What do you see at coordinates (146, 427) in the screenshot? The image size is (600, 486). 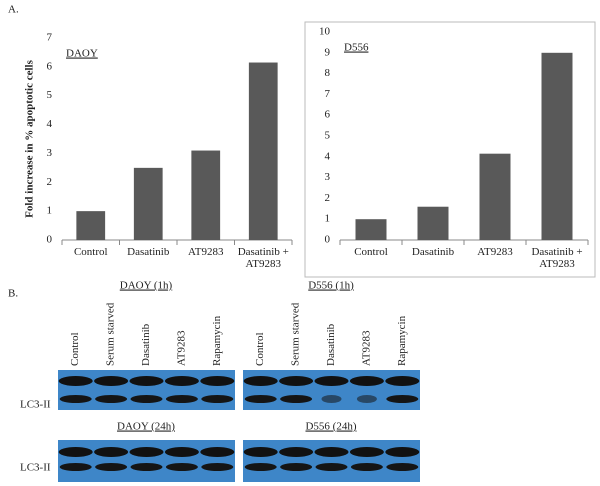 I see `blot-title: DAOY (24h)` at bounding box center [146, 427].